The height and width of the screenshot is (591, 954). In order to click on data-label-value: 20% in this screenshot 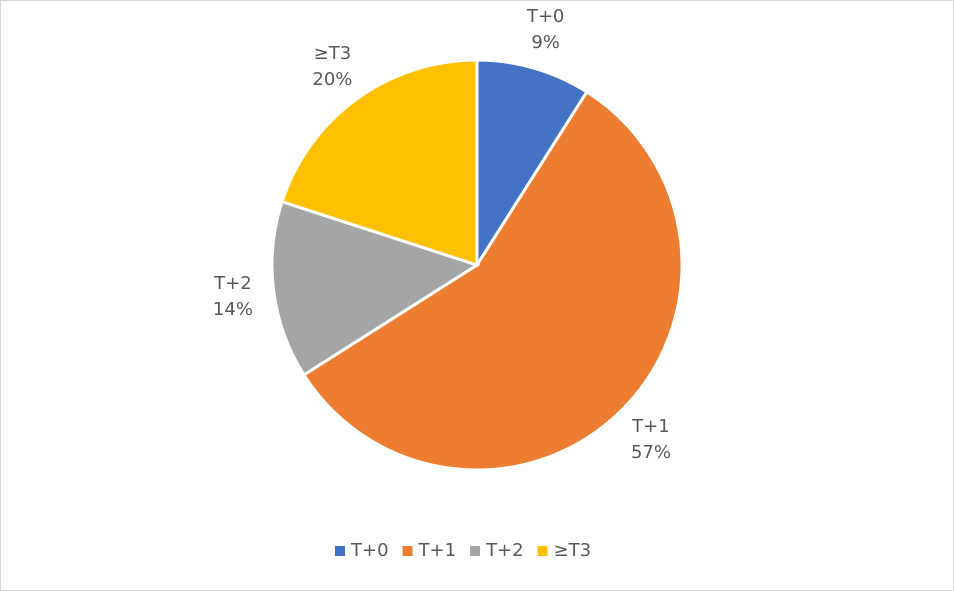, I will do `click(332, 79)`.